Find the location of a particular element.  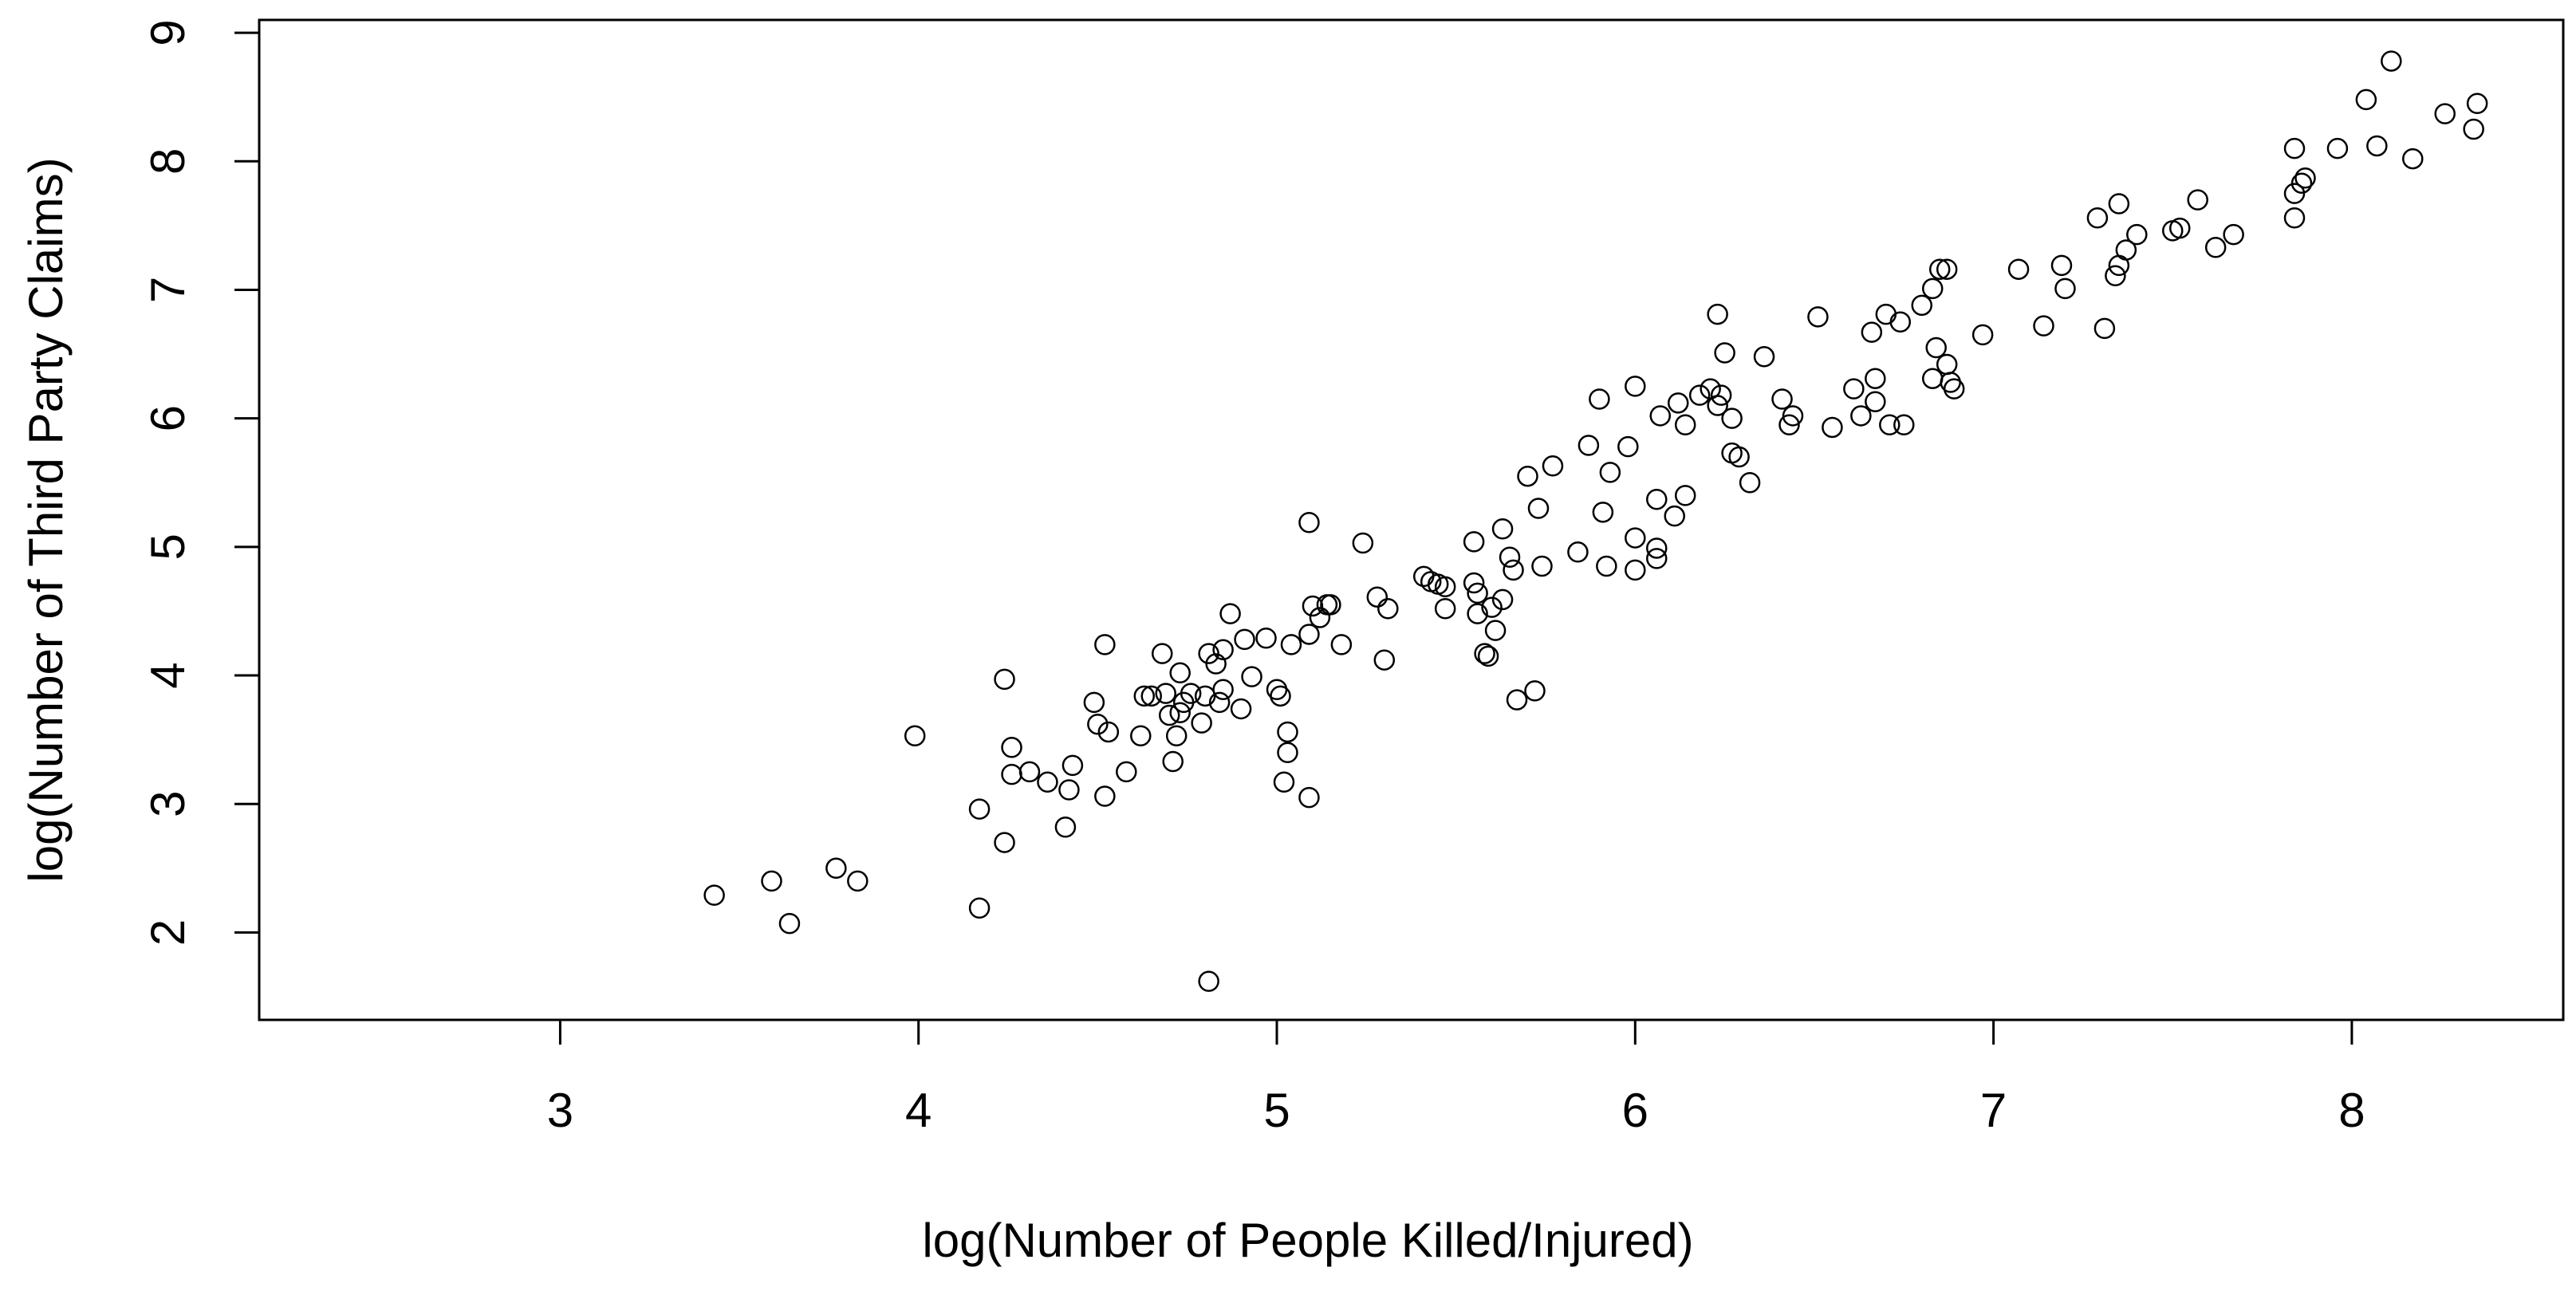

y-tick-label: 4 is located at coordinates (168, 675).